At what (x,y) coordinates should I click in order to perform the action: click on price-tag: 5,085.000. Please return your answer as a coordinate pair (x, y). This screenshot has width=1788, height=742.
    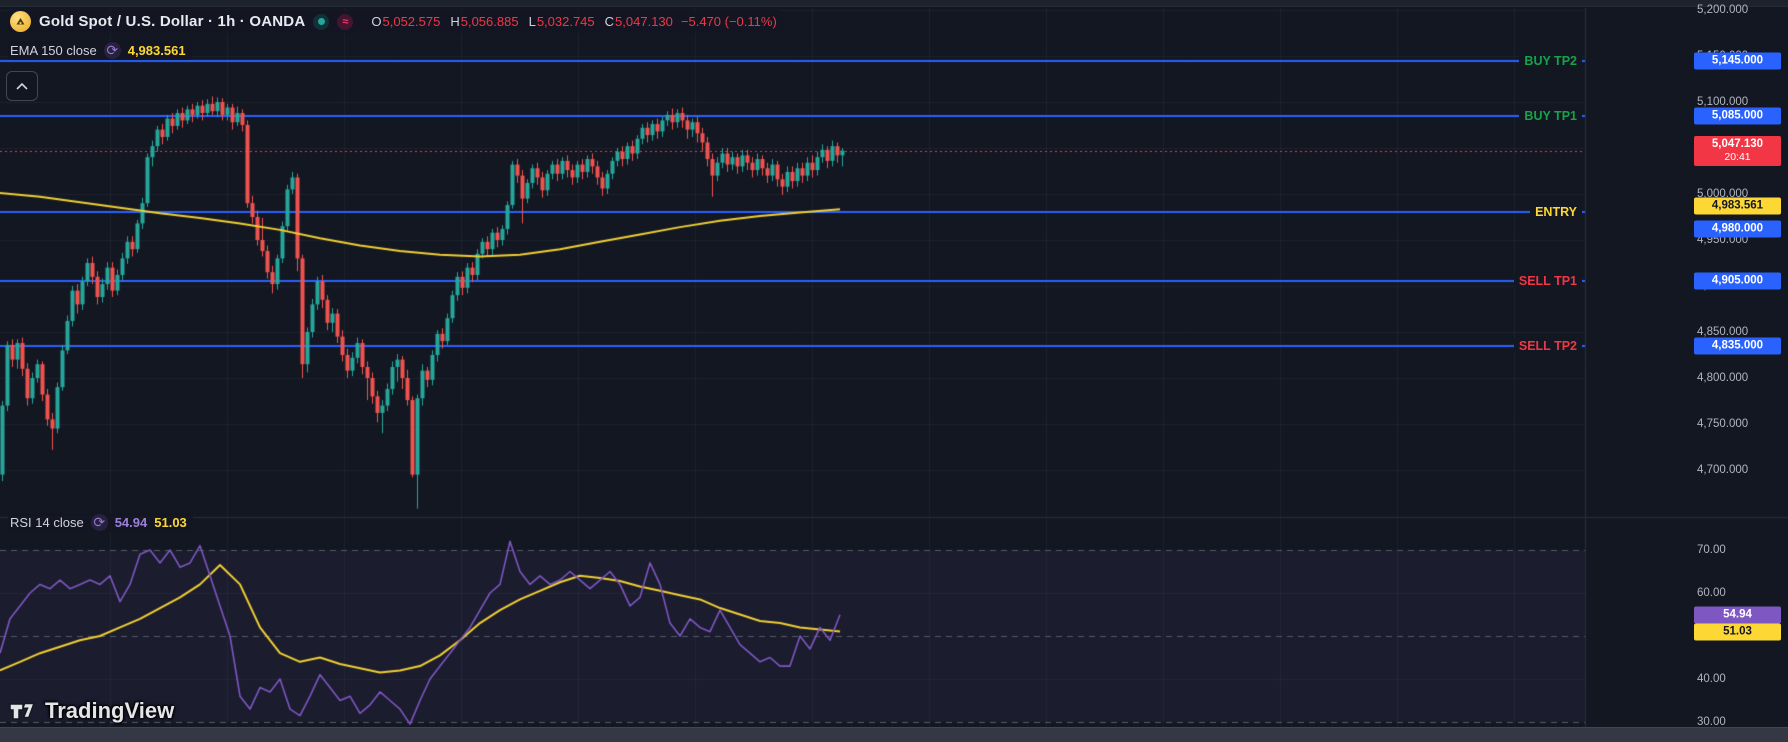
    Looking at the image, I should click on (1737, 116).